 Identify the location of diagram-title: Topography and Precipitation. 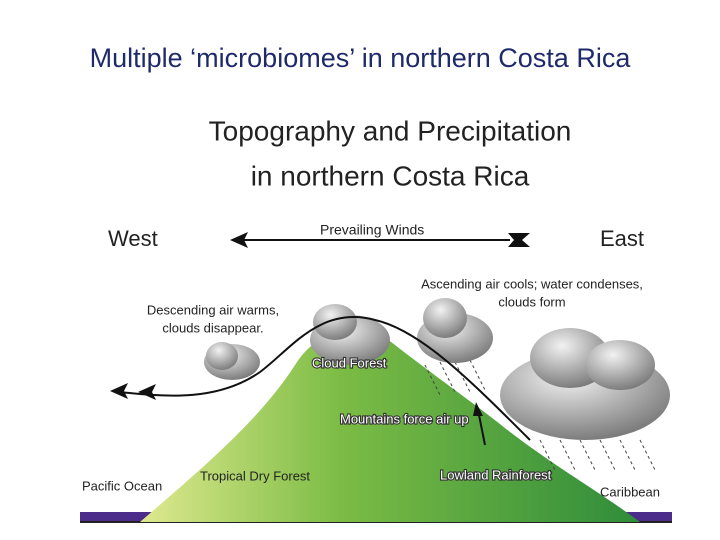
(390, 130).